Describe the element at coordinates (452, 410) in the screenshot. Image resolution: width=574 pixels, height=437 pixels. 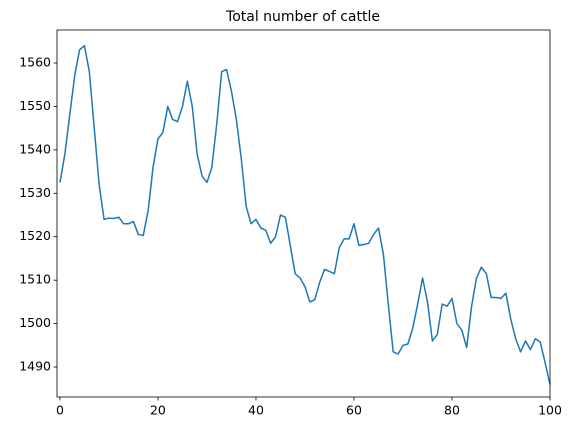
I see `x-tick-label: 80` at that location.